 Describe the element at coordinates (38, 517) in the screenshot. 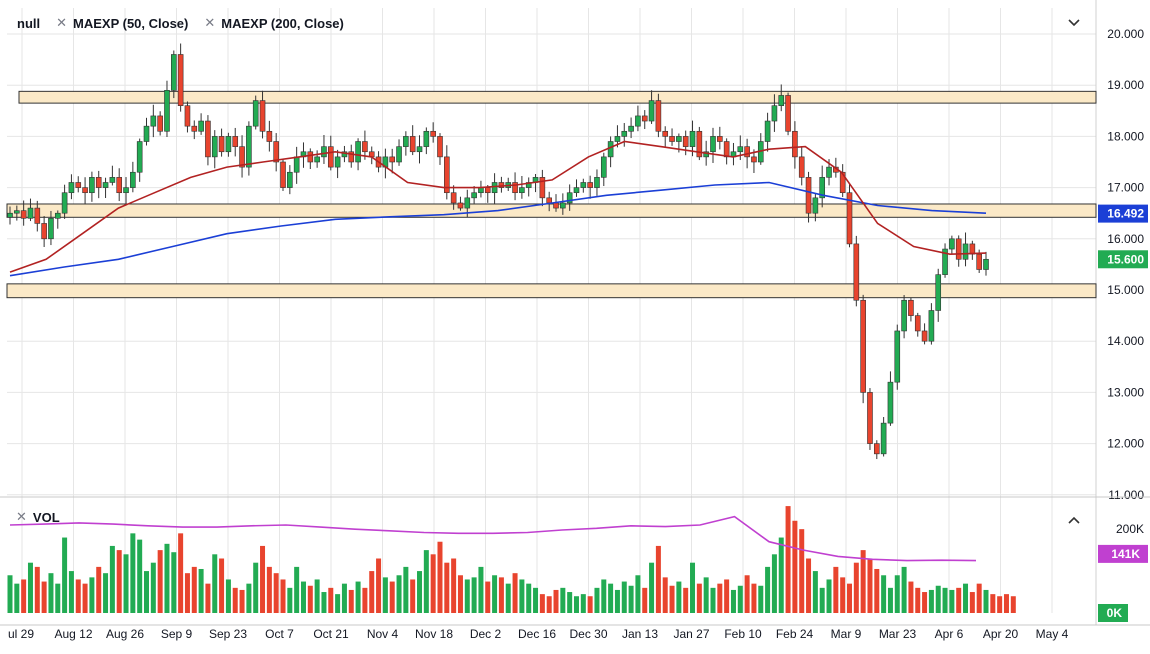

I see `volume-legend: ✕ VOL` at that location.